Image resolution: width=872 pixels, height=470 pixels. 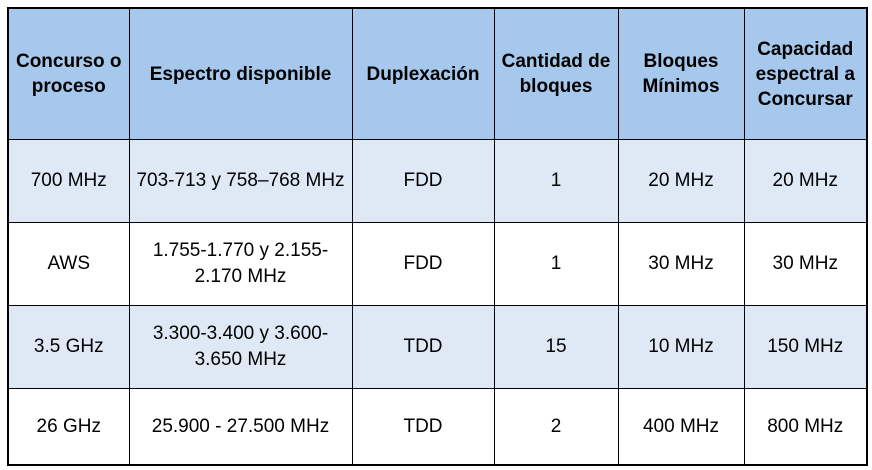 I want to click on cell-espectro: 703-713 y 758–768 MHz, so click(x=240, y=181).